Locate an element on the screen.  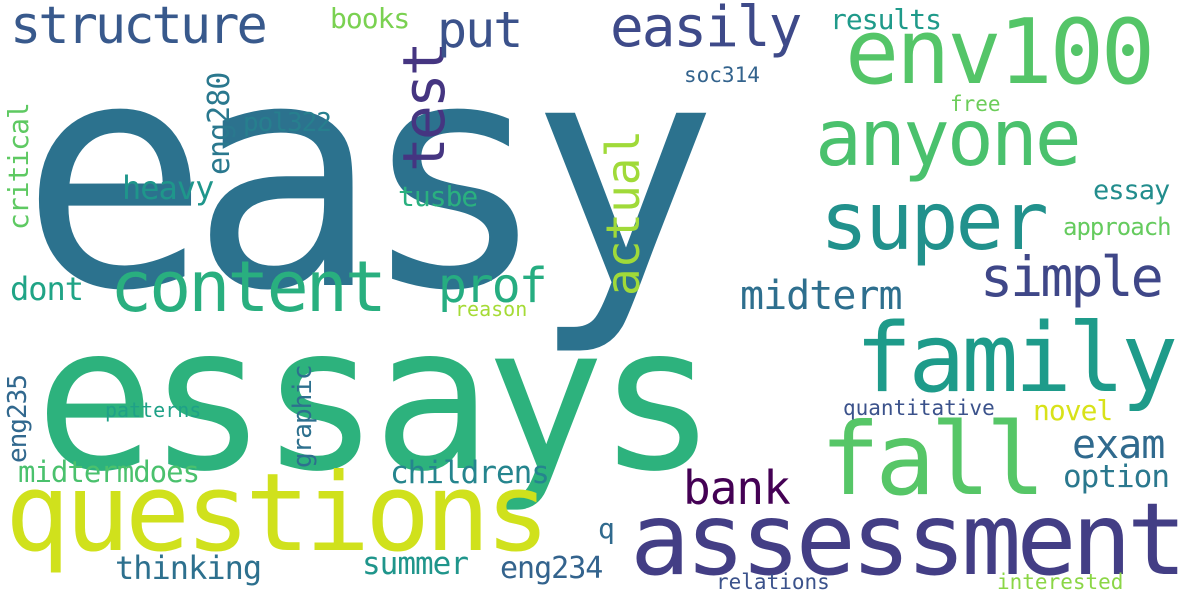
word-results: results is located at coordinates (886, 19).